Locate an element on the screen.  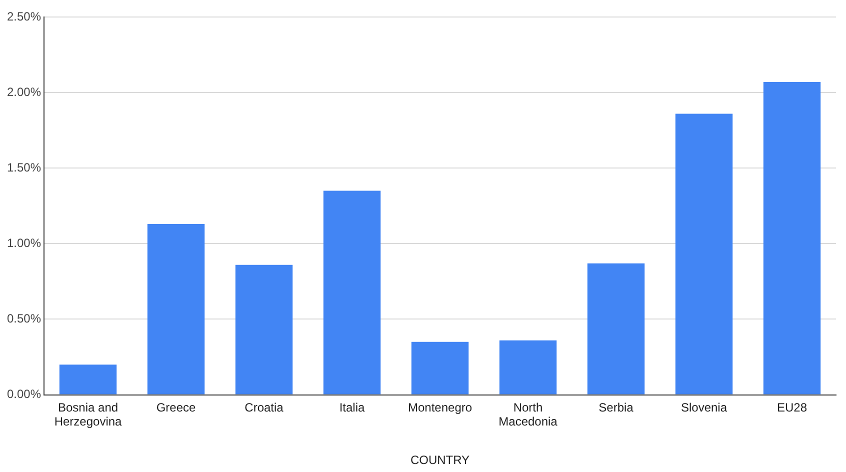
x-tick-label: Serbia is located at coordinates (616, 407).